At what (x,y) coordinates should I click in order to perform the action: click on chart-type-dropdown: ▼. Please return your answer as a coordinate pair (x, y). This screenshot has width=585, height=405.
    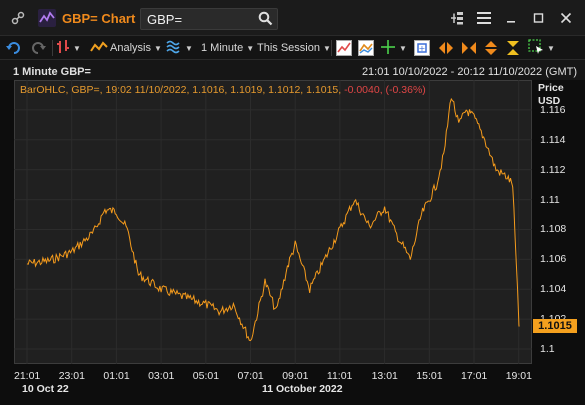
    Looking at the image, I should click on (68, 48).